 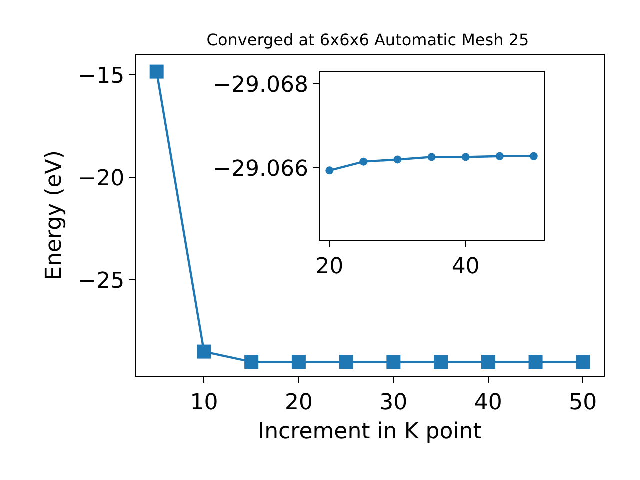 I want to click on y-tick-label: −25, so click(x=101, y=281).